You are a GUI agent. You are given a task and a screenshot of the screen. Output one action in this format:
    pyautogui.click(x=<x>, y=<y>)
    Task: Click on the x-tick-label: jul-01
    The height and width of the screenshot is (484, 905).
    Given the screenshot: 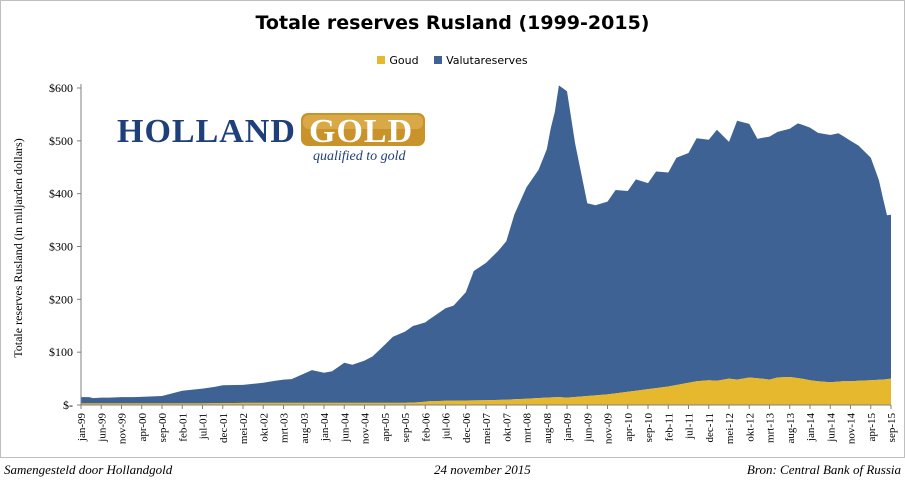 What is the action you would take?
    pyautogui.click(x=204, y=426)
    